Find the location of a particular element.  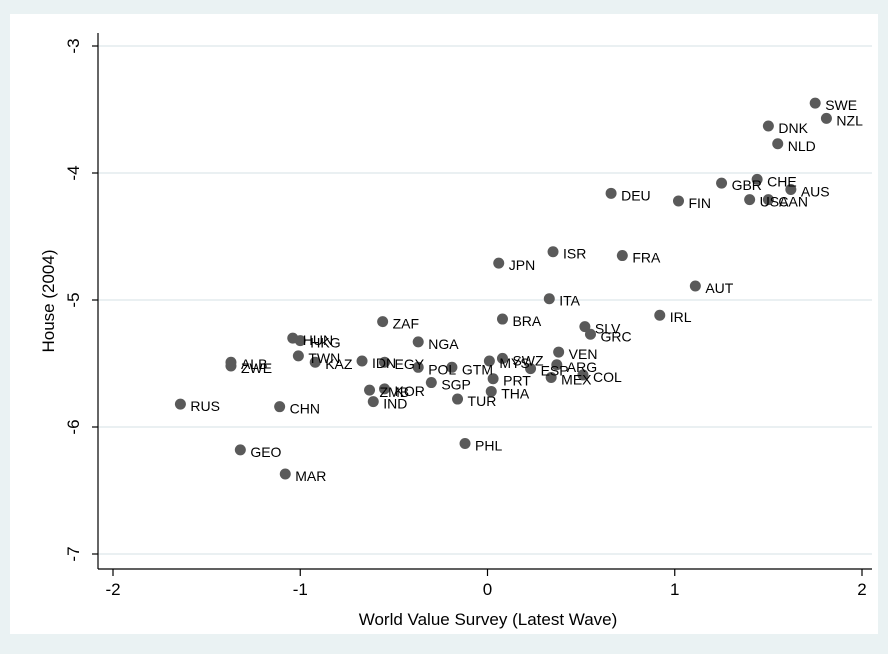

data-point-zmb is located at coordinates (370, 390).